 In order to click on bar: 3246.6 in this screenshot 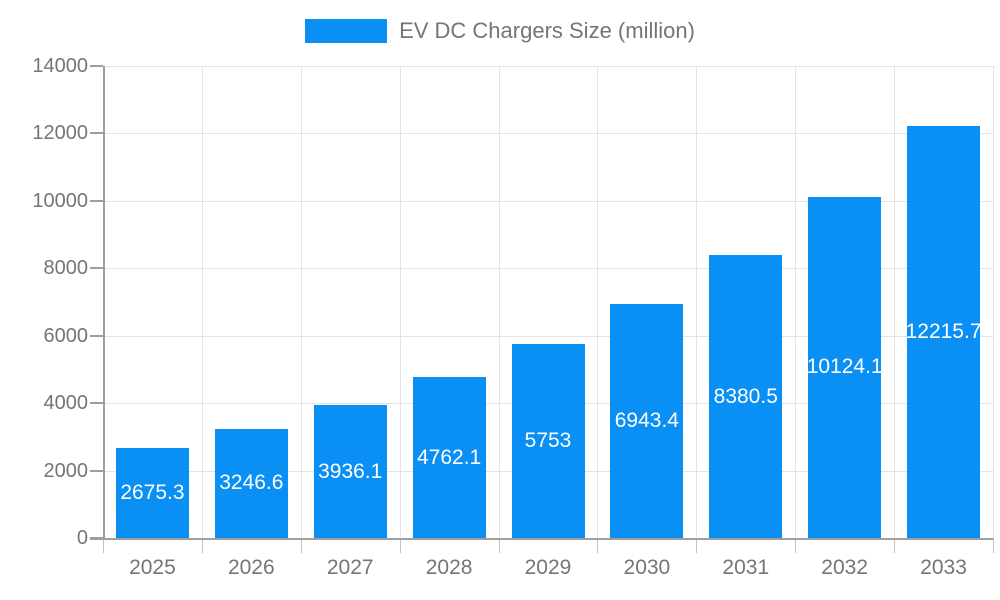, I will do `click(251, 483)`.